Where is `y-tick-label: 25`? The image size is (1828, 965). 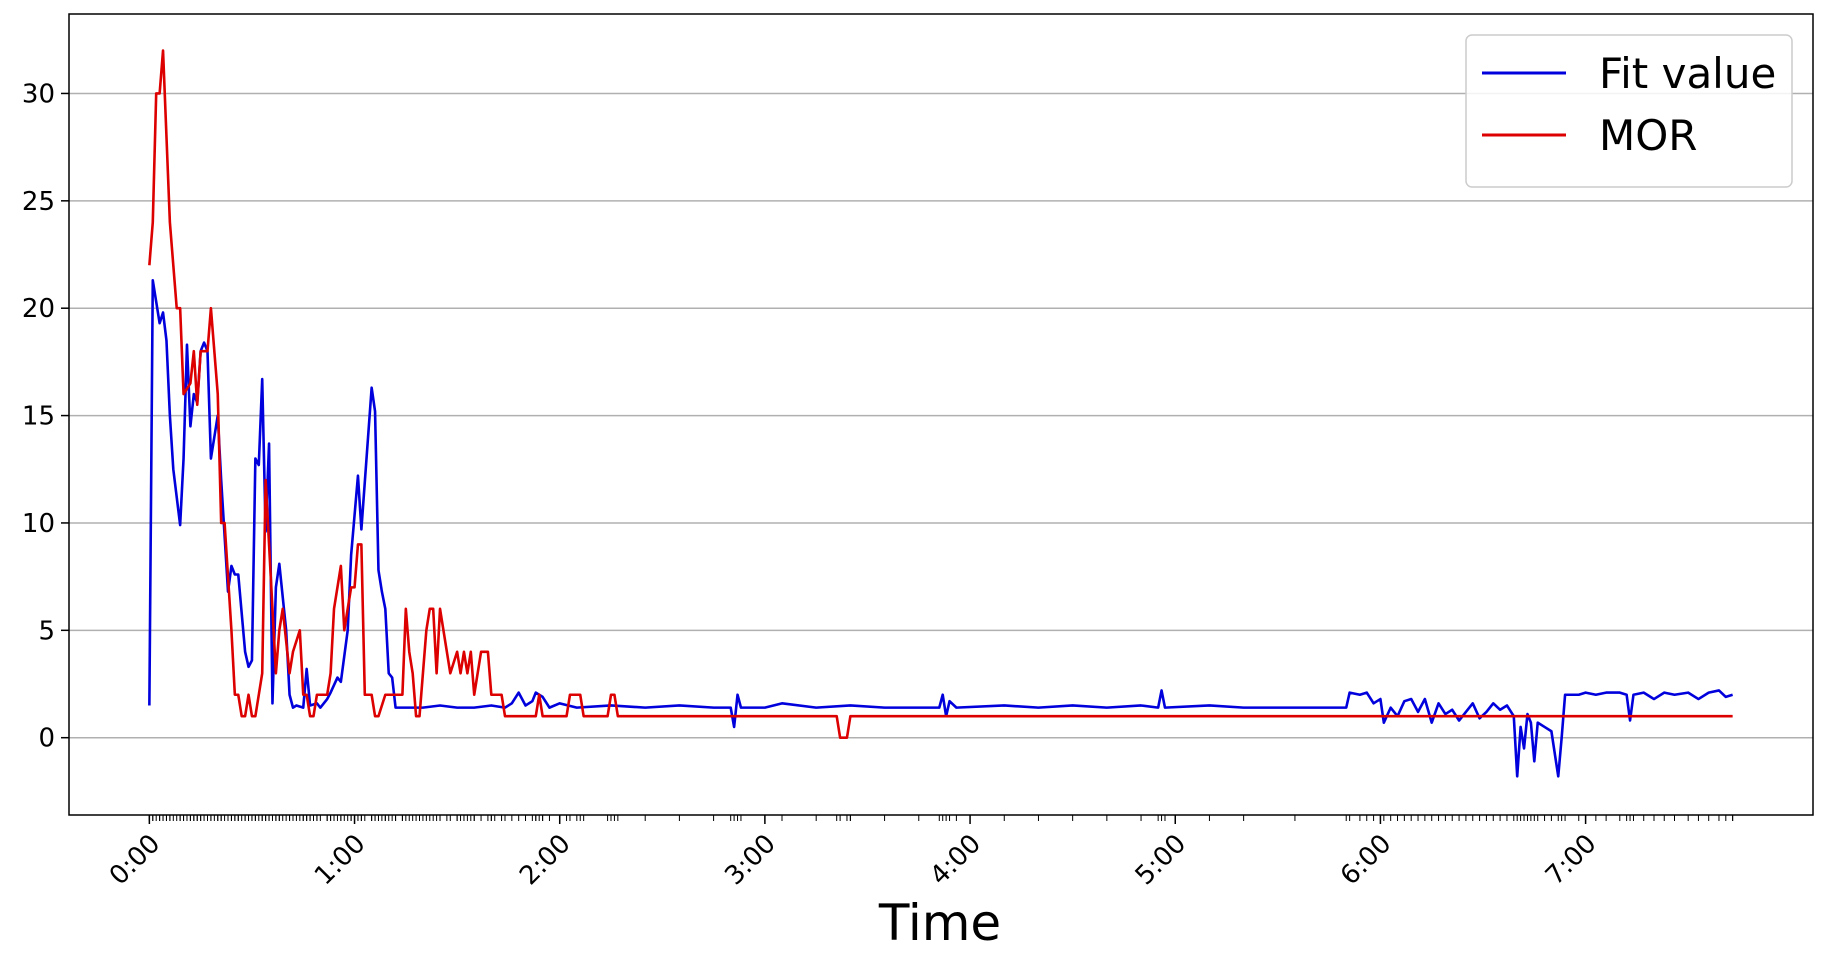 y-tick-label: 25 is located at coordinates (38, 202).